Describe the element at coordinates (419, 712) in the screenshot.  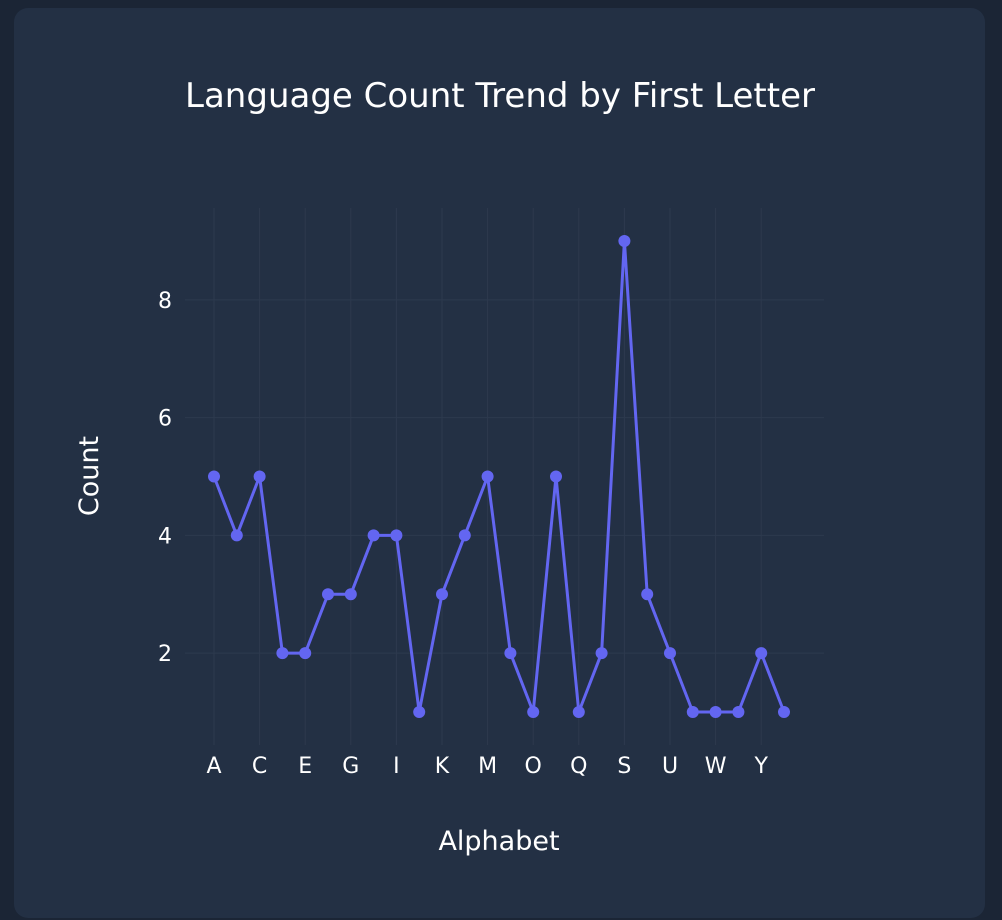
I see `data-point-J` at that location.